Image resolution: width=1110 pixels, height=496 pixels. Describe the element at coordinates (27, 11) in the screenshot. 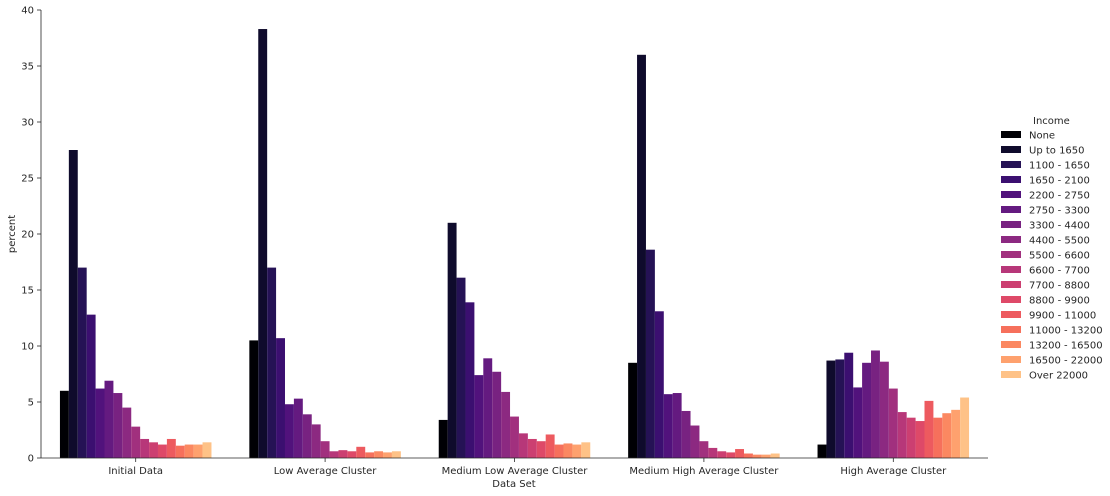

I see `y-tick-label: 40` at that location.